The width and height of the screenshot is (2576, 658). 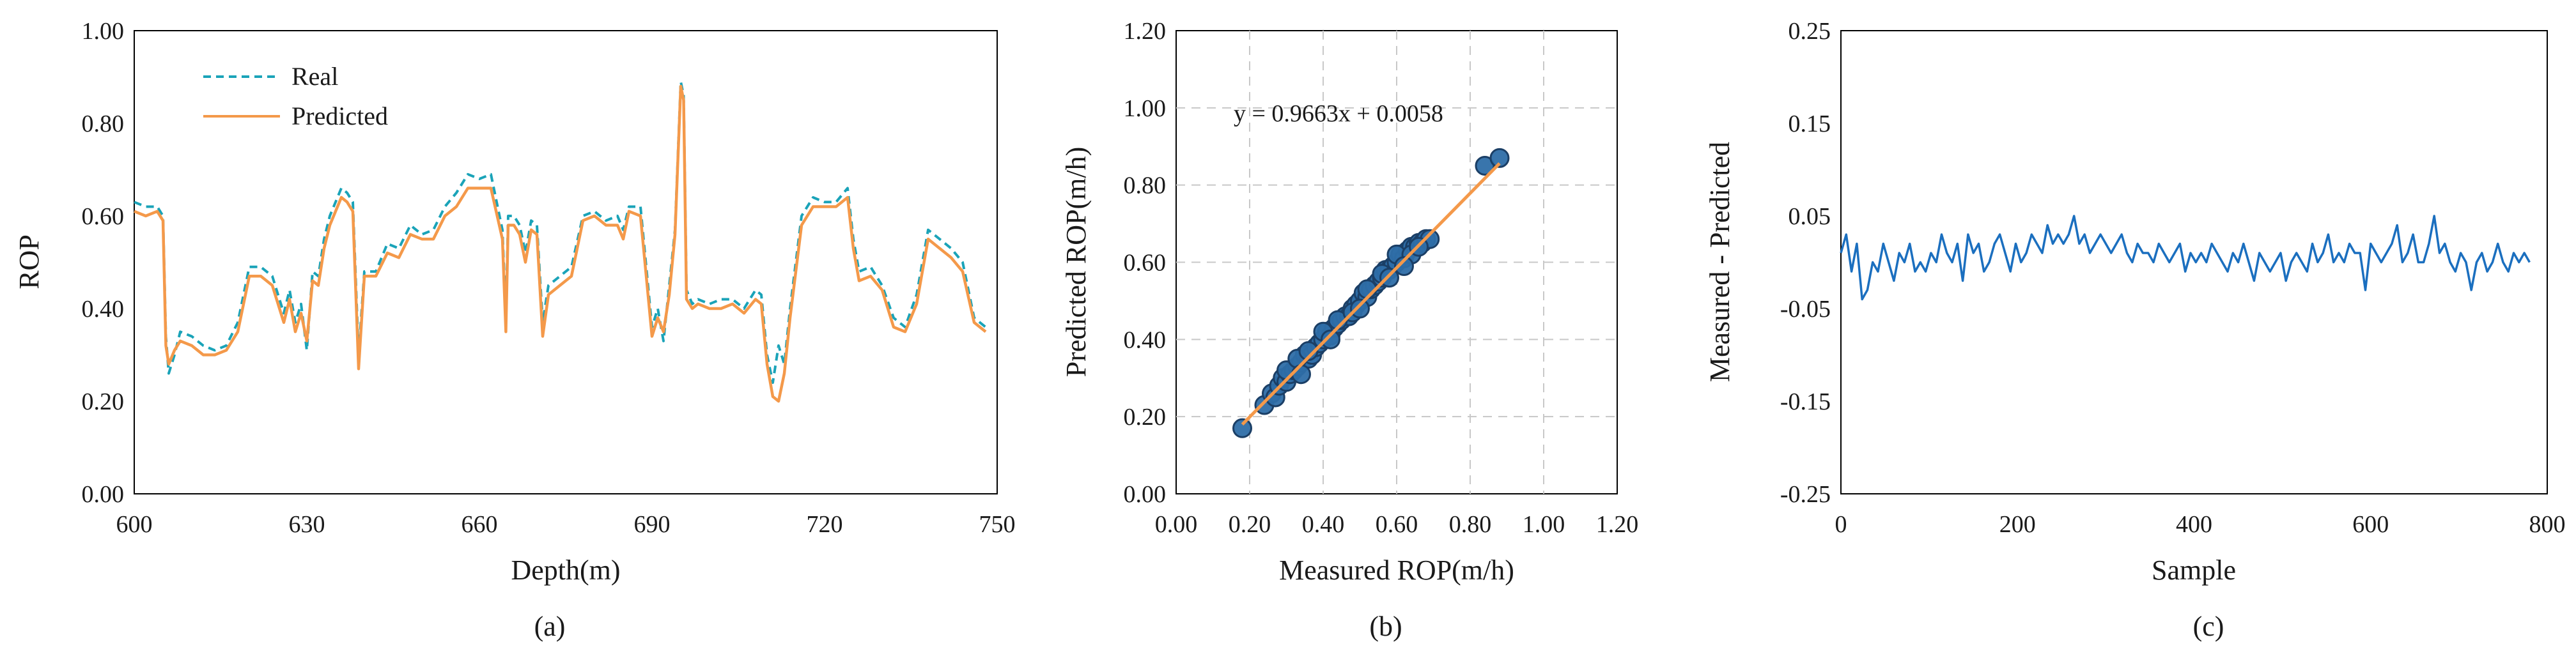 What do you see at coordinates (2208, 626) in the screenshot?
I see `panel-label-c: (c)` at bounding box center [2208, 626].